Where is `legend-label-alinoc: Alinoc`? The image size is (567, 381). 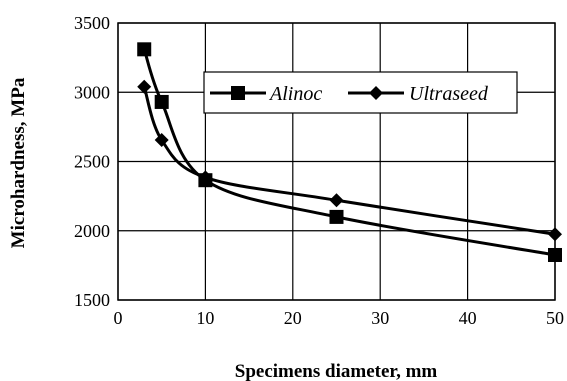
legend-label-alinoc: Alinoc is located at coordinates (295, 94).